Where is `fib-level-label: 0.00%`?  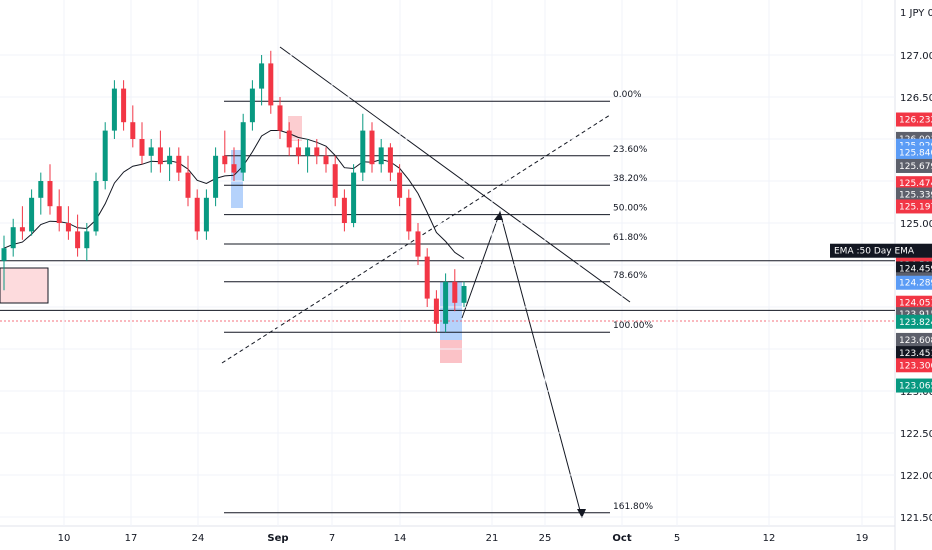
fib-level-label: 0.00% is located at coordinates (627, 95).